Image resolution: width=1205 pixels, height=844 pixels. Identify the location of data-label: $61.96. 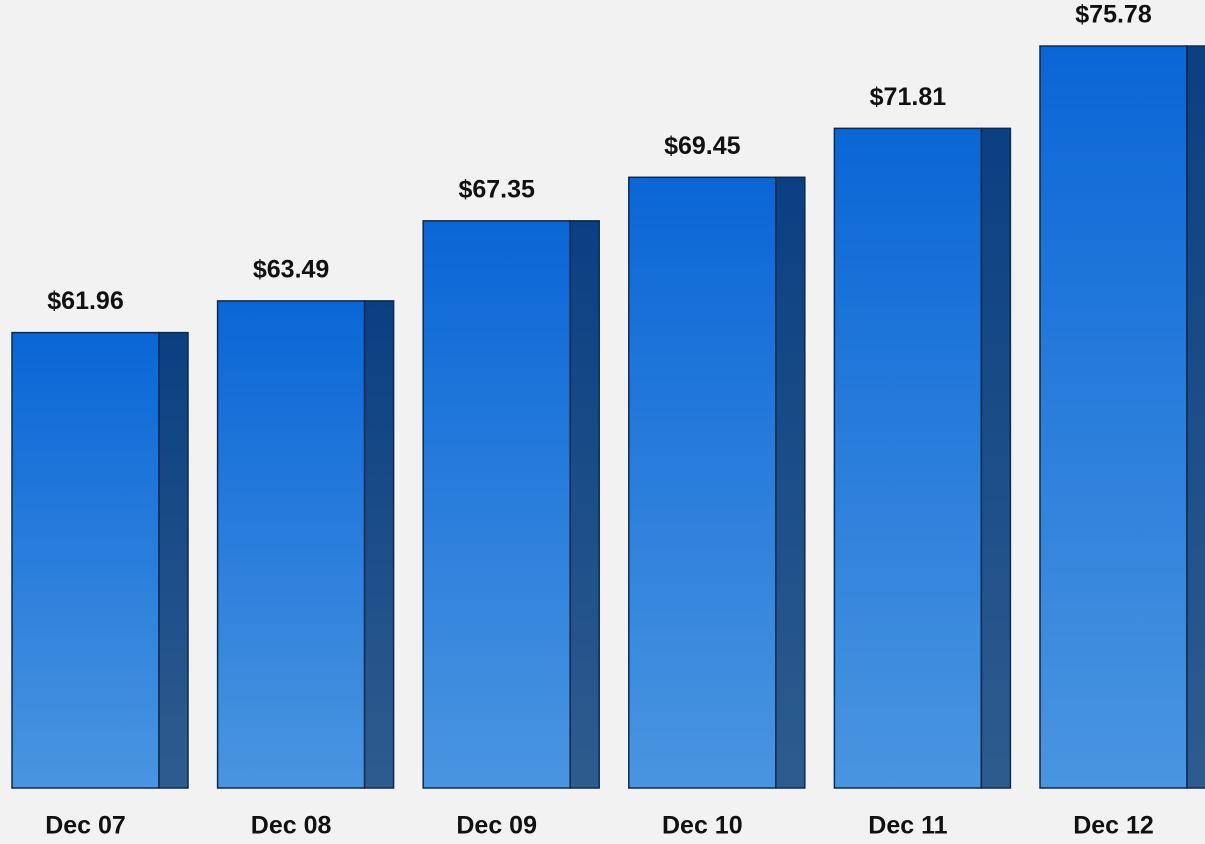
(85, 301).